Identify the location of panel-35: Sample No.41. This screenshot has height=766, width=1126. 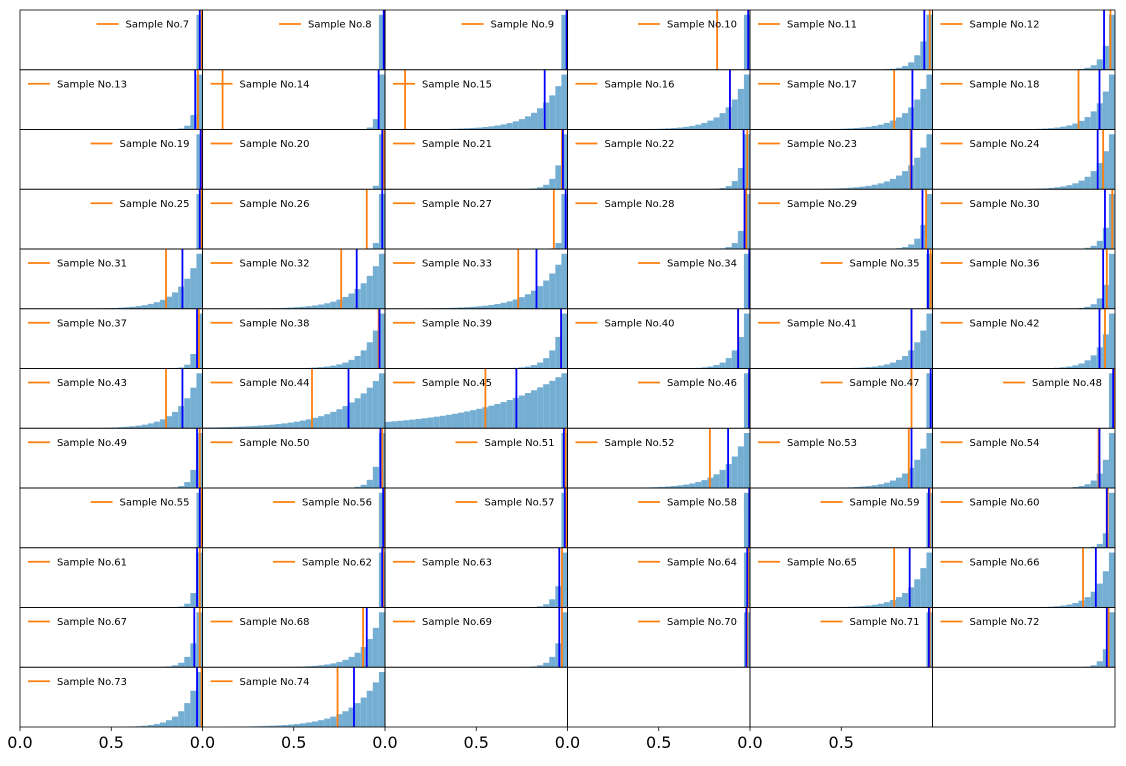
(841, 338).